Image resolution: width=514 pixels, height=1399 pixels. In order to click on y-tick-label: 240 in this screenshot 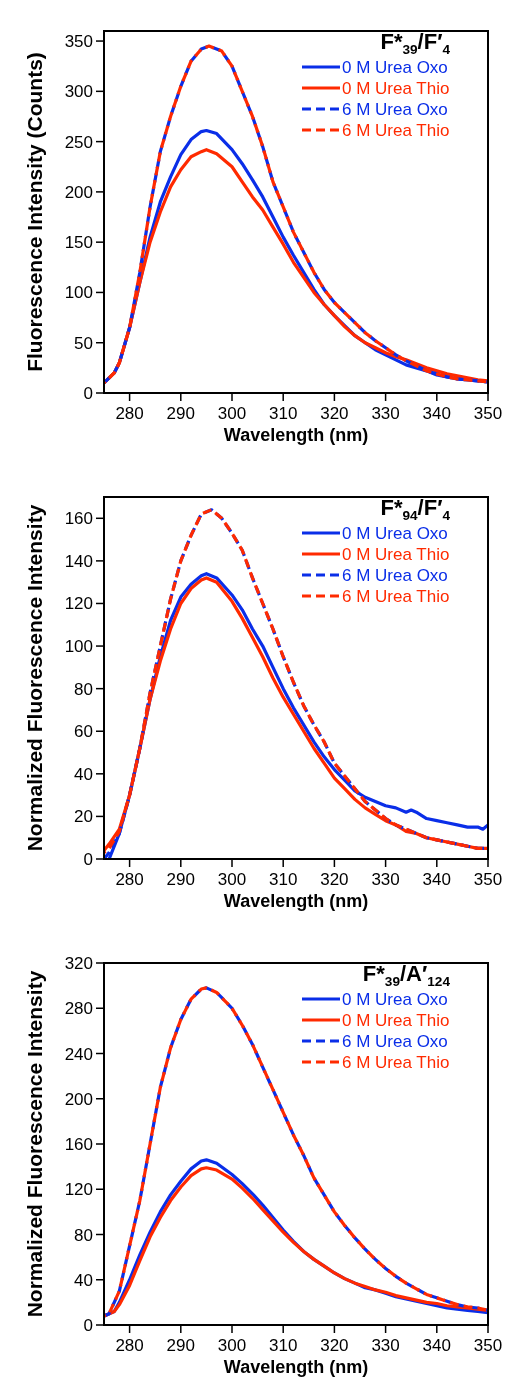, I will do `click(78, 1054)`.